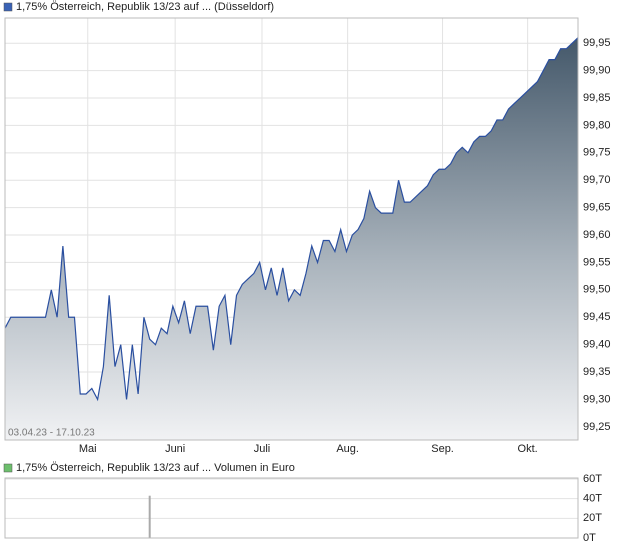  What do you see at coordinates (88, 449) in the screenshot?
I see `x-tick-label: Mai` at bounding box center [88, 449].